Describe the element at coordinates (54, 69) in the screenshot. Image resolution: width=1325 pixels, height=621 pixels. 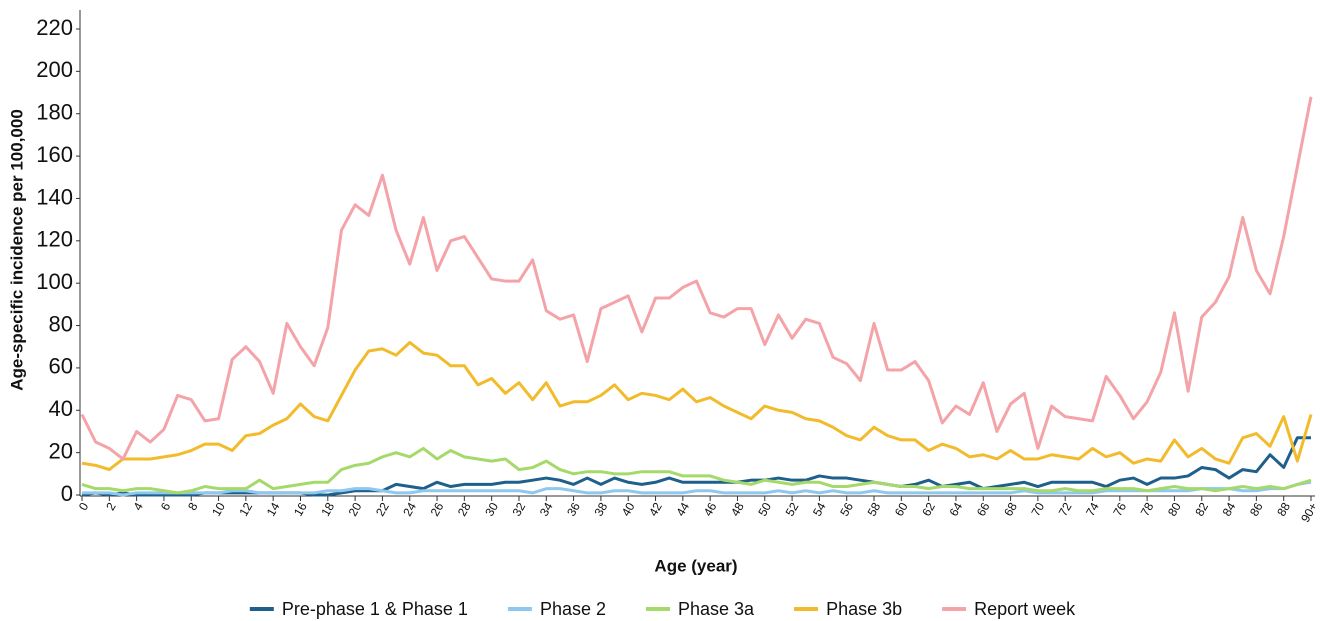
I see `y-tick-label: 200` at that location.